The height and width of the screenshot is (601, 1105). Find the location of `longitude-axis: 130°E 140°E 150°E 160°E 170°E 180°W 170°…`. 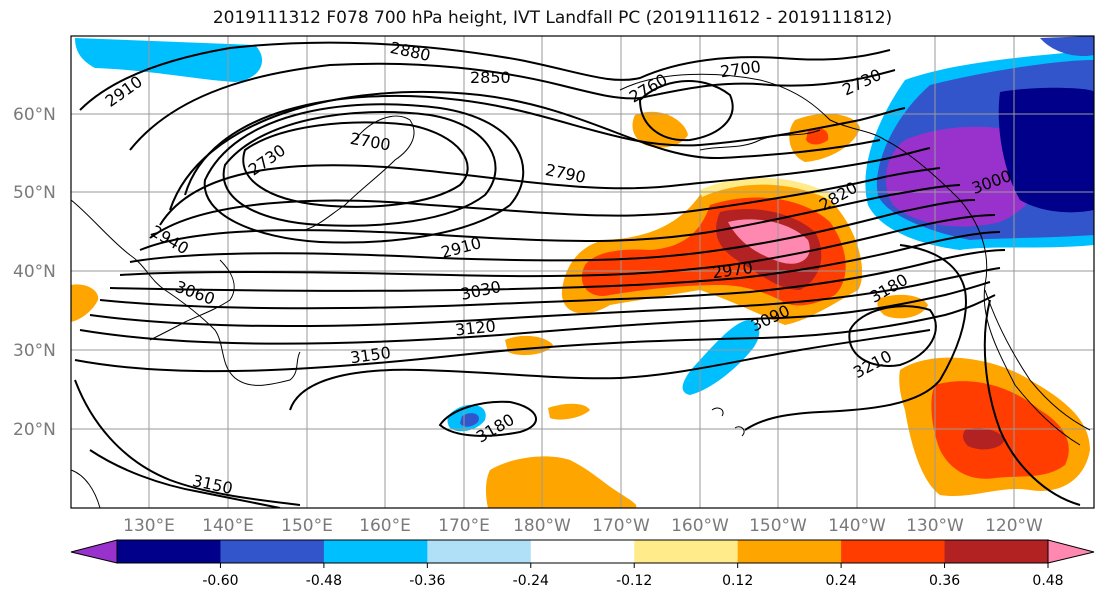

longitude-axis: 130°E 140°E 150°E 160°E 170°E 180°W 170°… is located at coordinates (583, 526).